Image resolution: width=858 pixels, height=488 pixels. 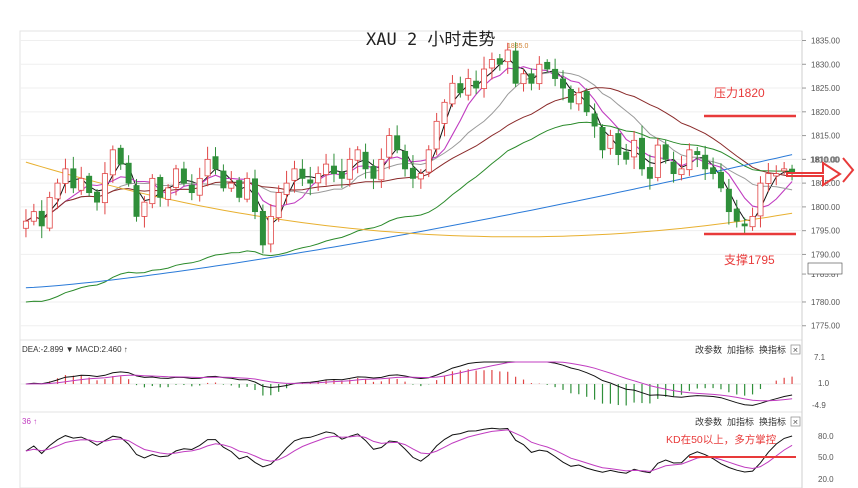 I want to click on kd-edit-params-button: 改参数, so click(x=708, y=421).